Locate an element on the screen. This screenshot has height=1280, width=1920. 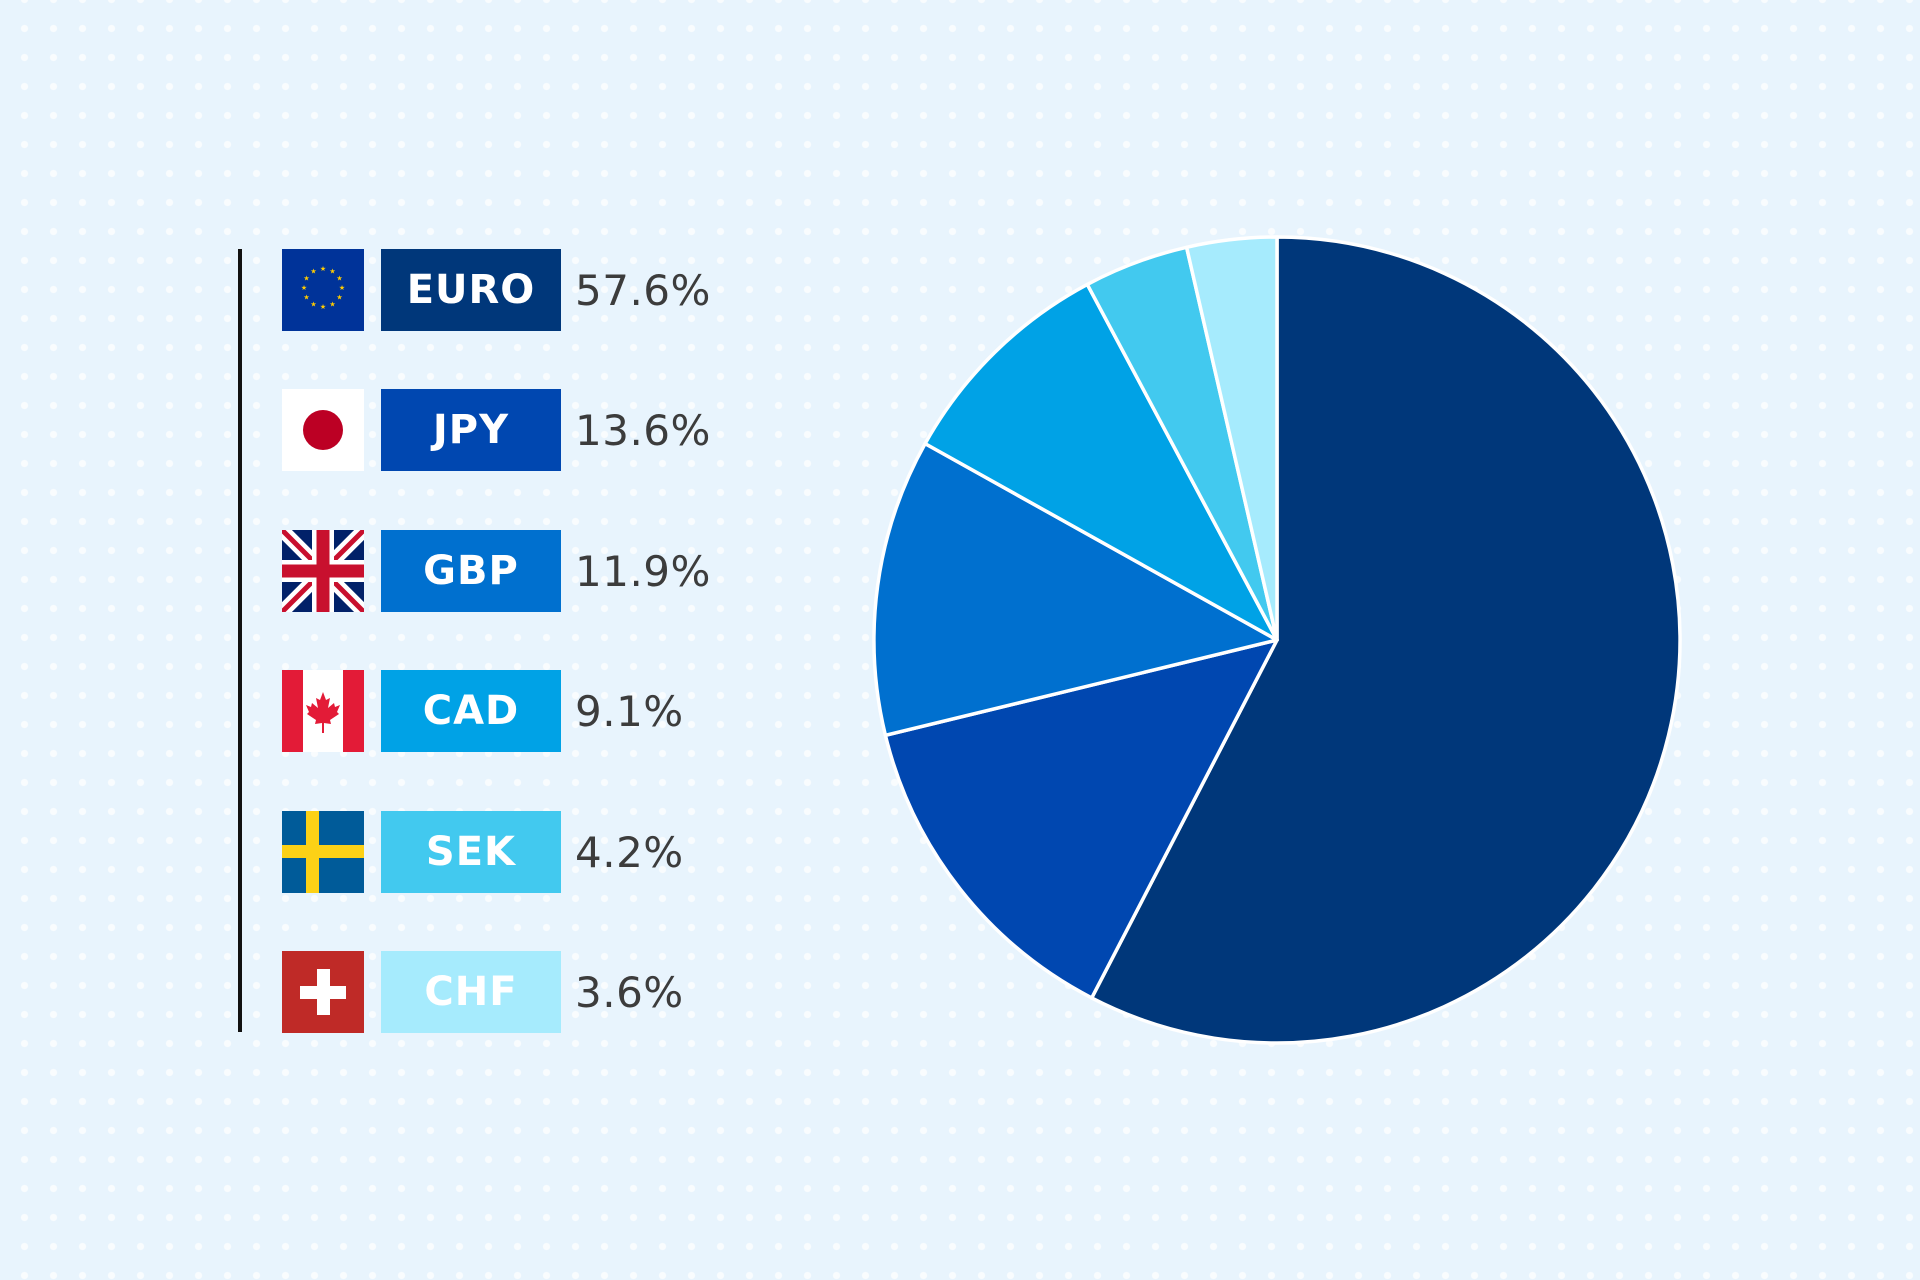
currency-code-label: JPY is located at coordinates (471, 430).